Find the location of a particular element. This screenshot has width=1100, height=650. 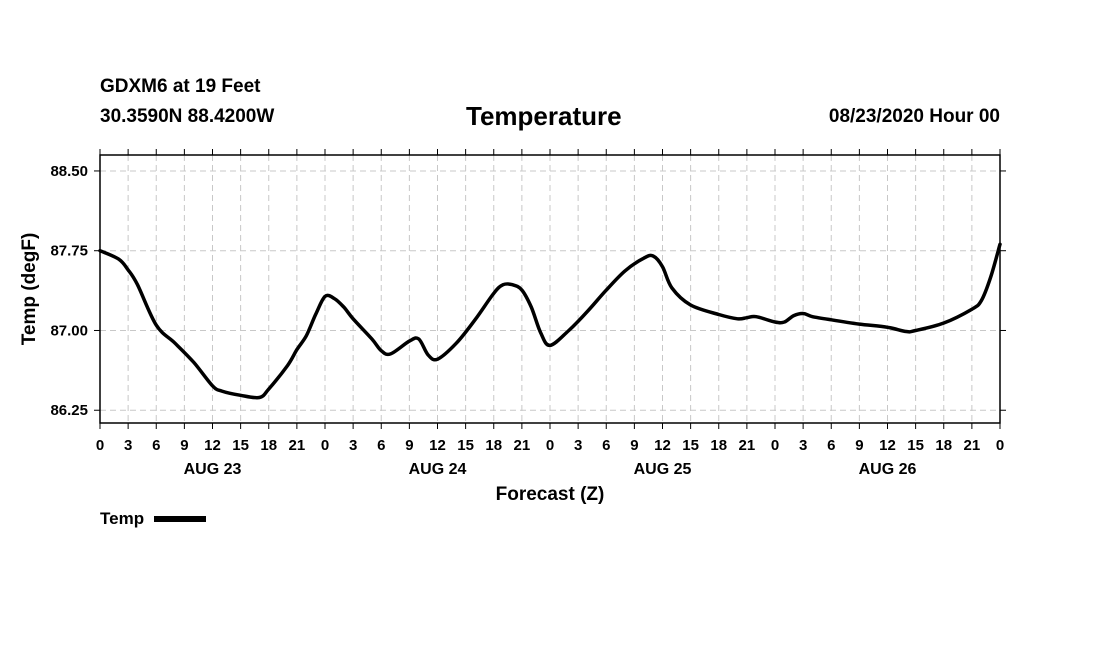

day-label: AUG 26 is located at coordinates (888, 469).